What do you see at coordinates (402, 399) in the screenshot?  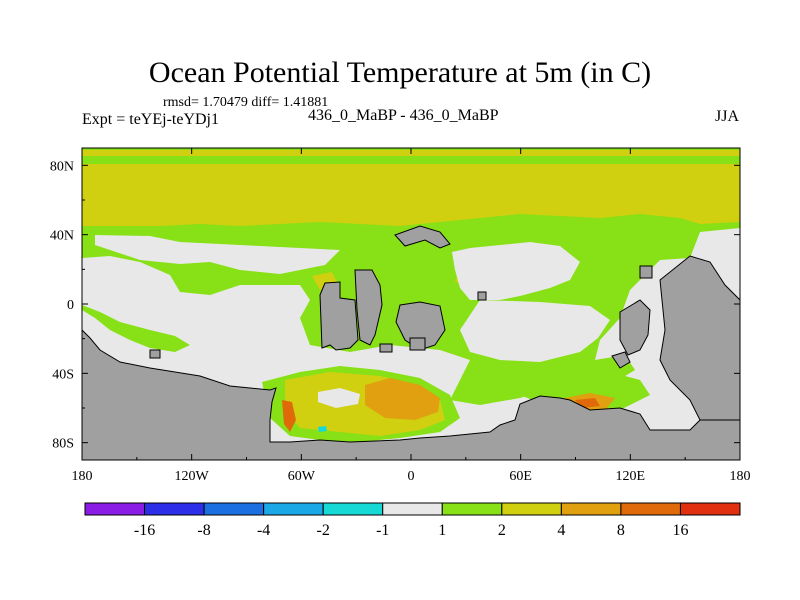 I see `field-orange-gyre` at bounding box center [402, 399].